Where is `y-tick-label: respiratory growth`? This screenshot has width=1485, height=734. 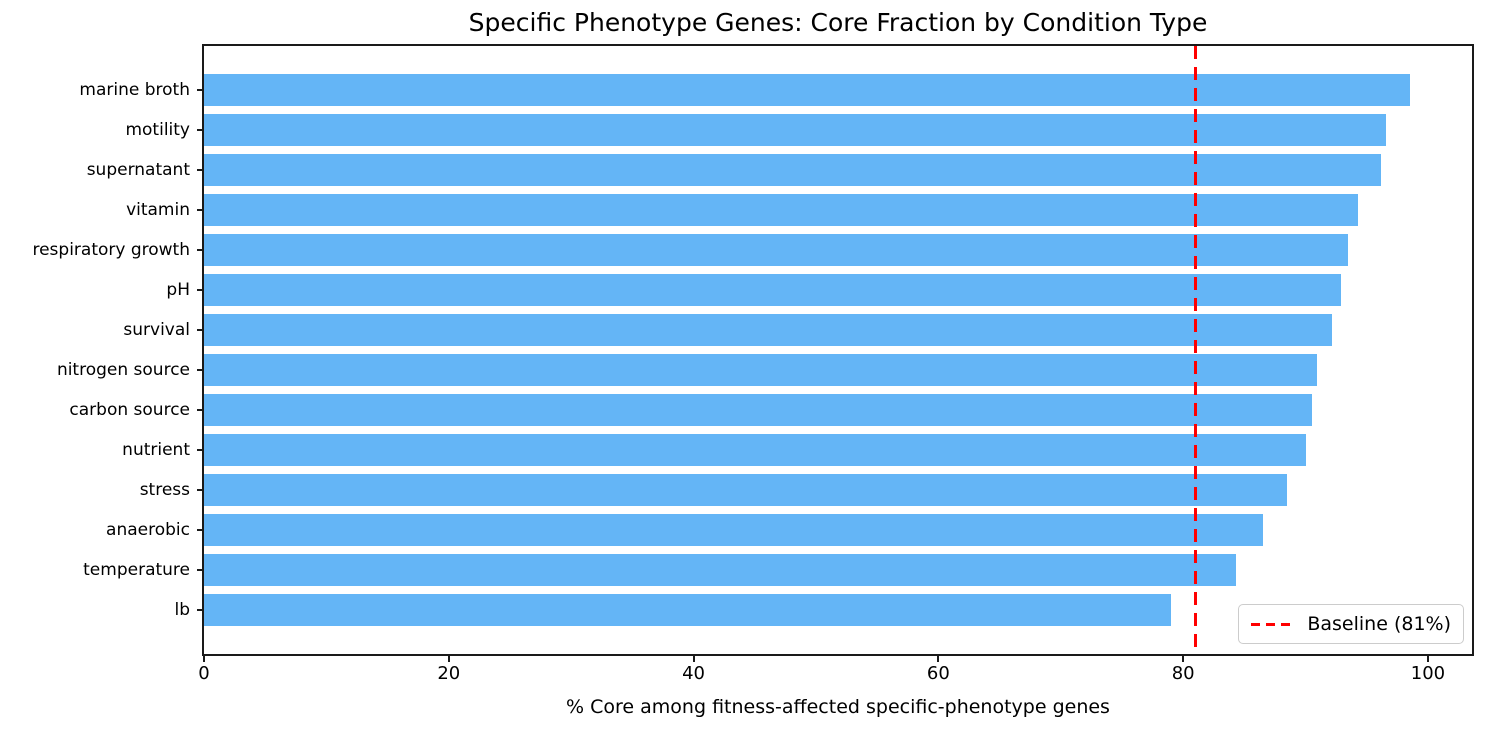
y-tick-label: respiratory growth is located at coordinates (111, 249).